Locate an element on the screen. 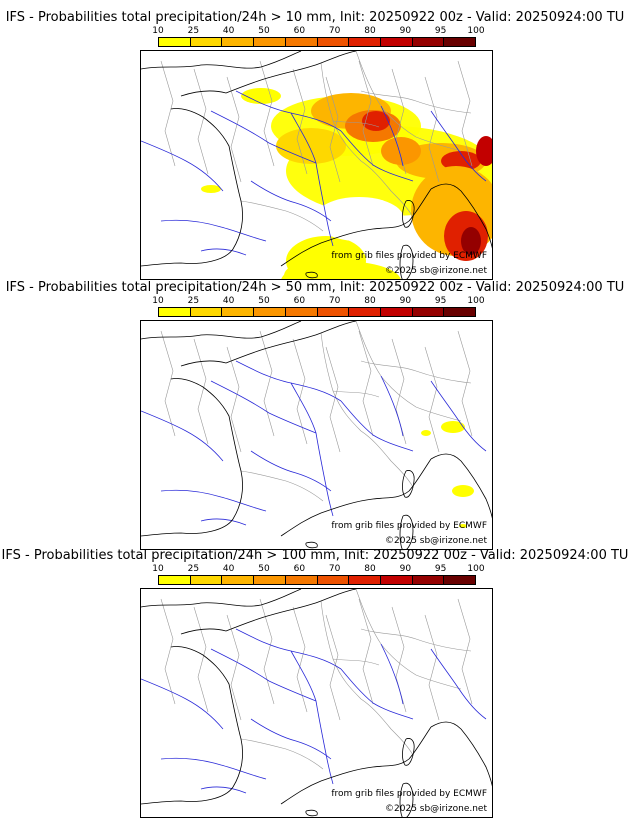 The width and height of the screenshot is (630, 828). colorbar-tick-label: 80 is located at coordinates (370, 31).